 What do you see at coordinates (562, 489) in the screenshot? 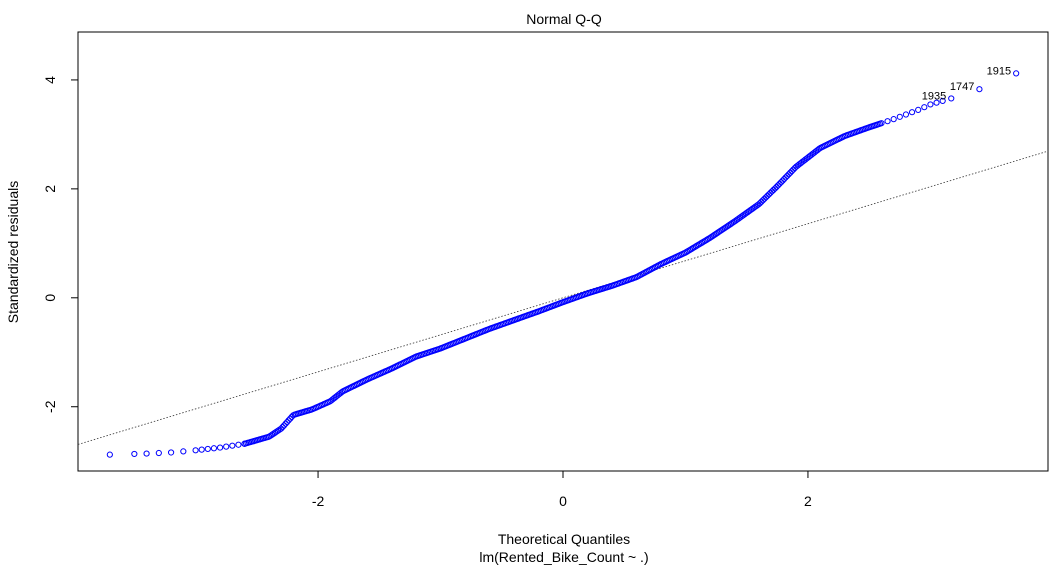
I see `x-axis: -2 0 2` at bounding box center [562, 489].